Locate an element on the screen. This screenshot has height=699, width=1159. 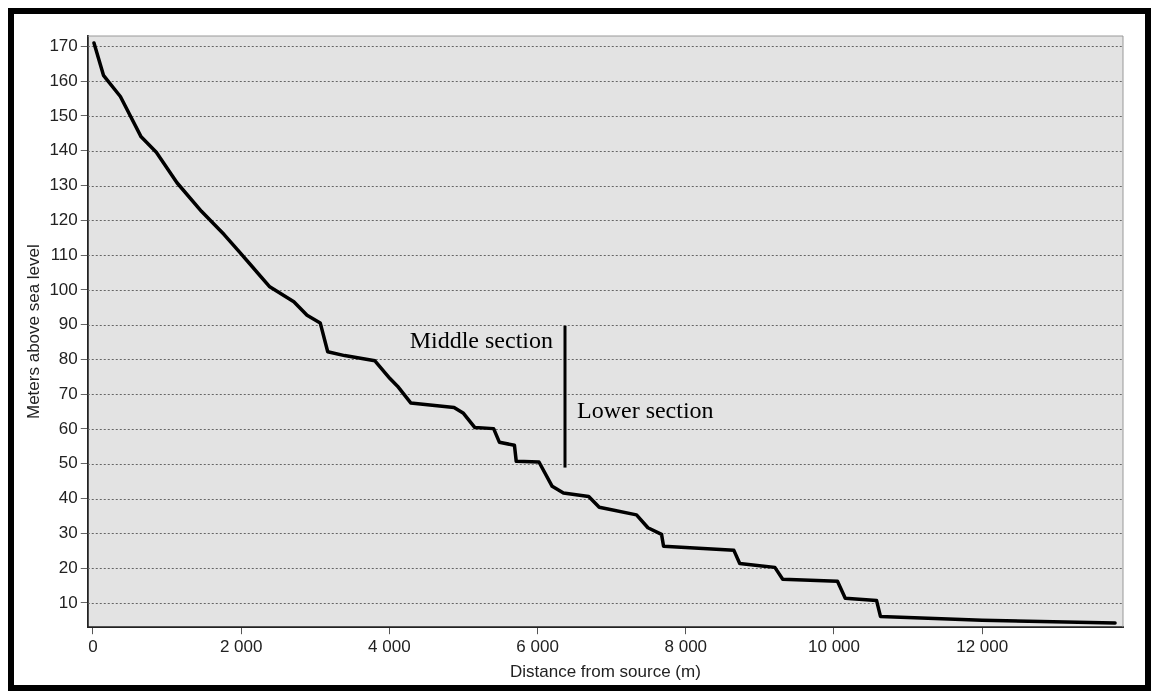
x-axis-title: Distance from source (m) is located at coordinates (605, 672).